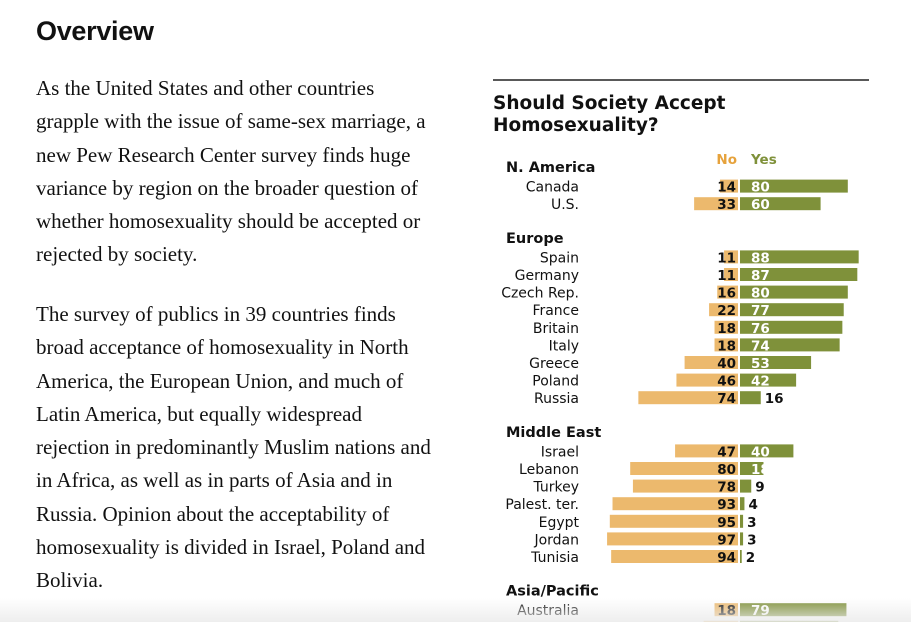 The image size is (911, 622). What do you see at coordinates (750, 558) in the screenshot?
I see `yes-value-label: 2` at bounding box center [750, 558].